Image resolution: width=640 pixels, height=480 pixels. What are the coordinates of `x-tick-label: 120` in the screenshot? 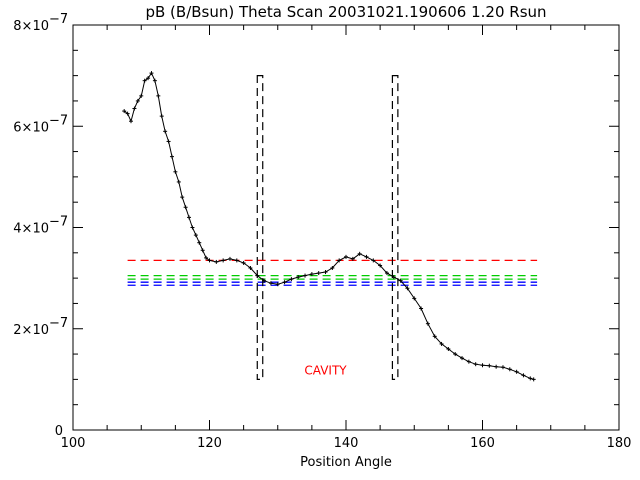 It's located at (209, 443).